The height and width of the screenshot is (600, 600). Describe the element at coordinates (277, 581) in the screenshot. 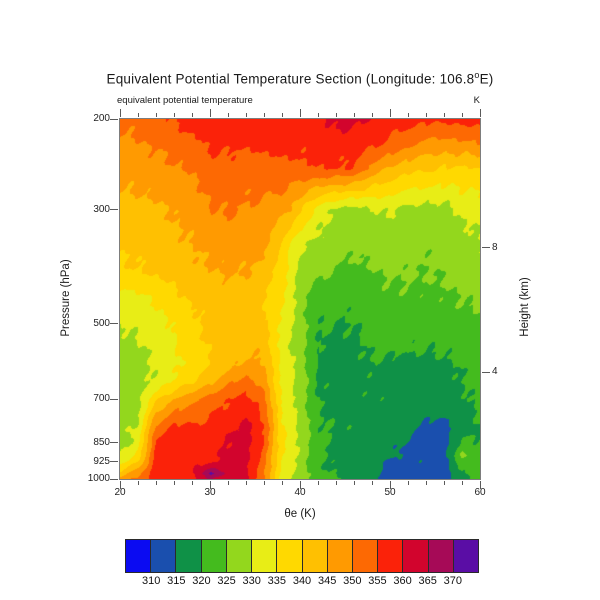

I see `colorbar-tick-label: 335` at that location.